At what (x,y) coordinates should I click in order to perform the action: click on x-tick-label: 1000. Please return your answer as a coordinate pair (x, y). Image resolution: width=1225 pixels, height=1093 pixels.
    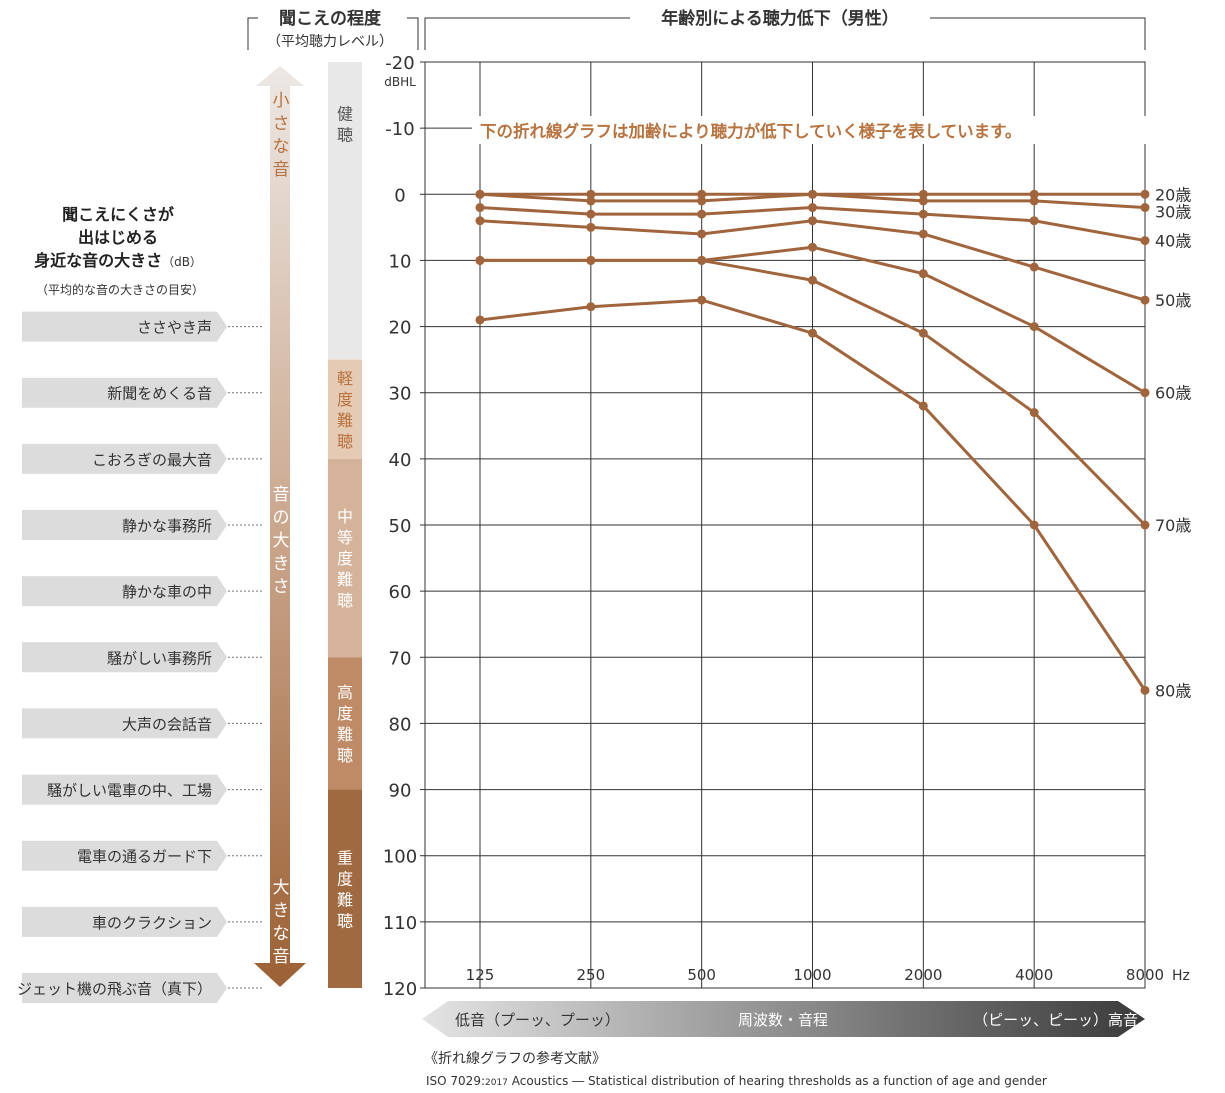
    Looking at the image, I should click on (812, 975).